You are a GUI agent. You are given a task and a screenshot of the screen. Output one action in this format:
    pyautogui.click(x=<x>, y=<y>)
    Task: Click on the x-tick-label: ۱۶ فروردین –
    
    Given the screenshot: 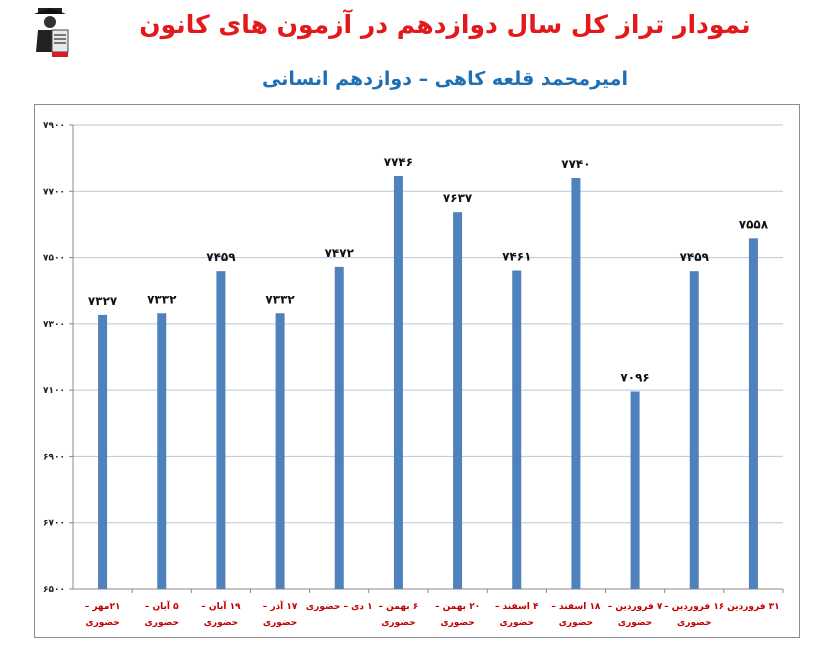 What is the action you would take?
    pyautogui.click(x=694, y=607)
    